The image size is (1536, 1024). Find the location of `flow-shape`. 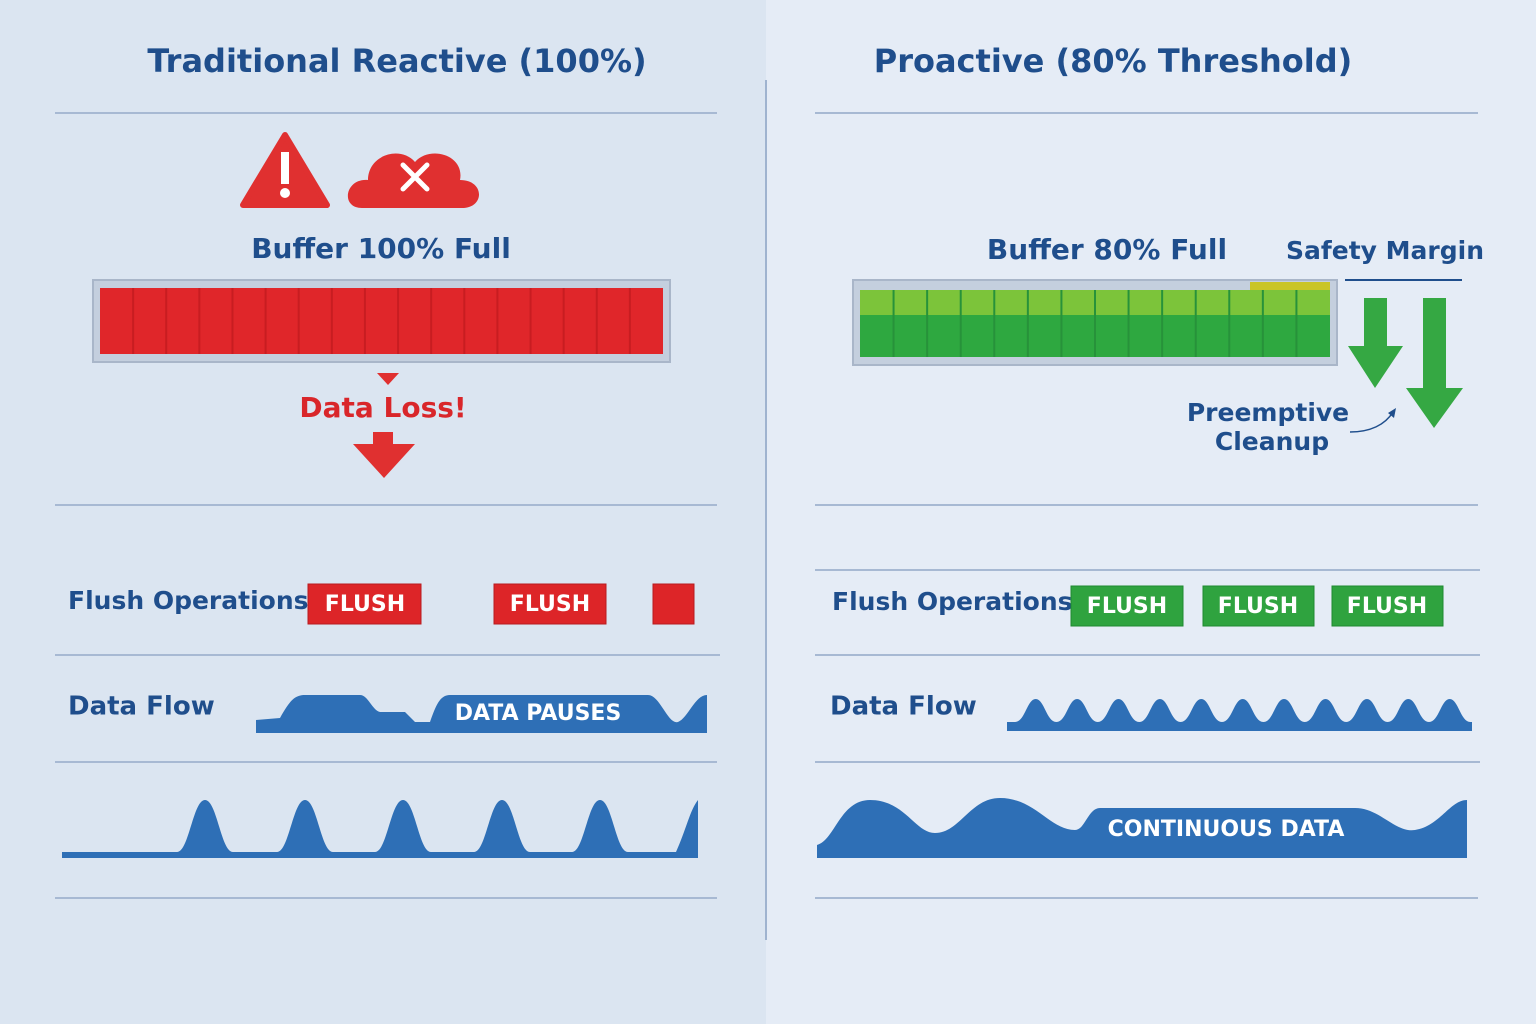

flow-shape is located at coordinates (481, 714).